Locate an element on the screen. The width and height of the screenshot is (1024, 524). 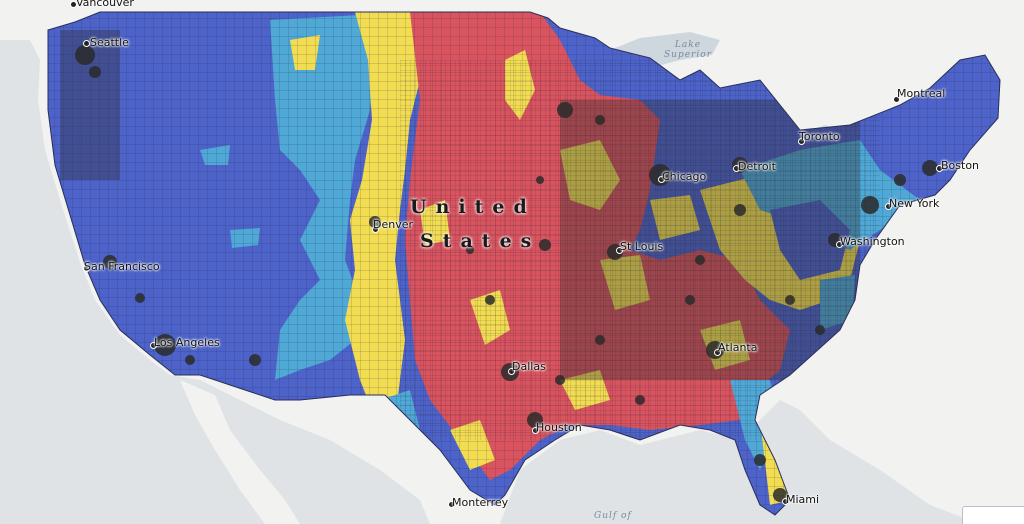
city-label-montreal: Montreal is located at coordinates (921, 93).